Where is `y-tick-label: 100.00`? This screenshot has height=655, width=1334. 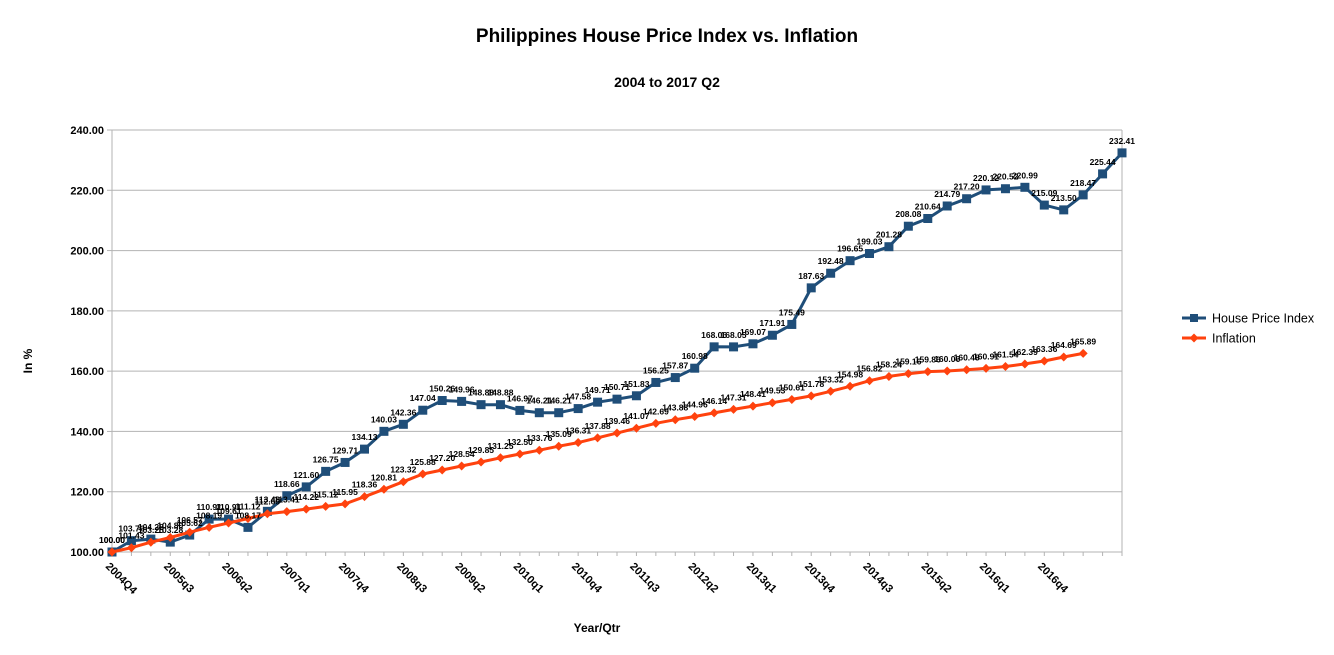 y-tick-label: 100.00 is located at coordinates (87, 553).